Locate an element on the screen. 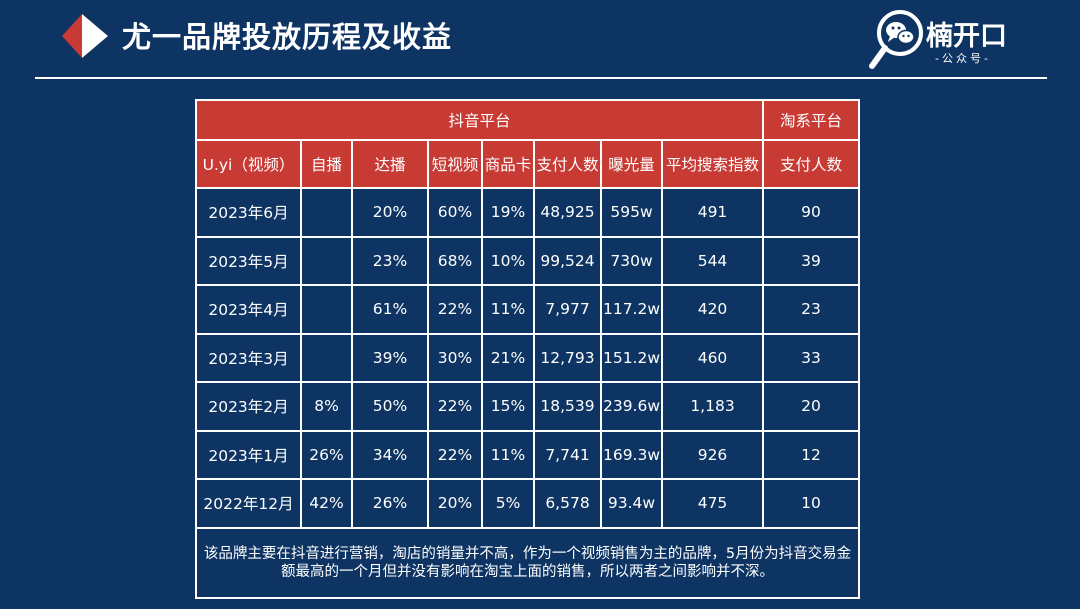 This screenshot has width=1080, height=609. table-cell: 239.6w is located at coordinates (631, 406).